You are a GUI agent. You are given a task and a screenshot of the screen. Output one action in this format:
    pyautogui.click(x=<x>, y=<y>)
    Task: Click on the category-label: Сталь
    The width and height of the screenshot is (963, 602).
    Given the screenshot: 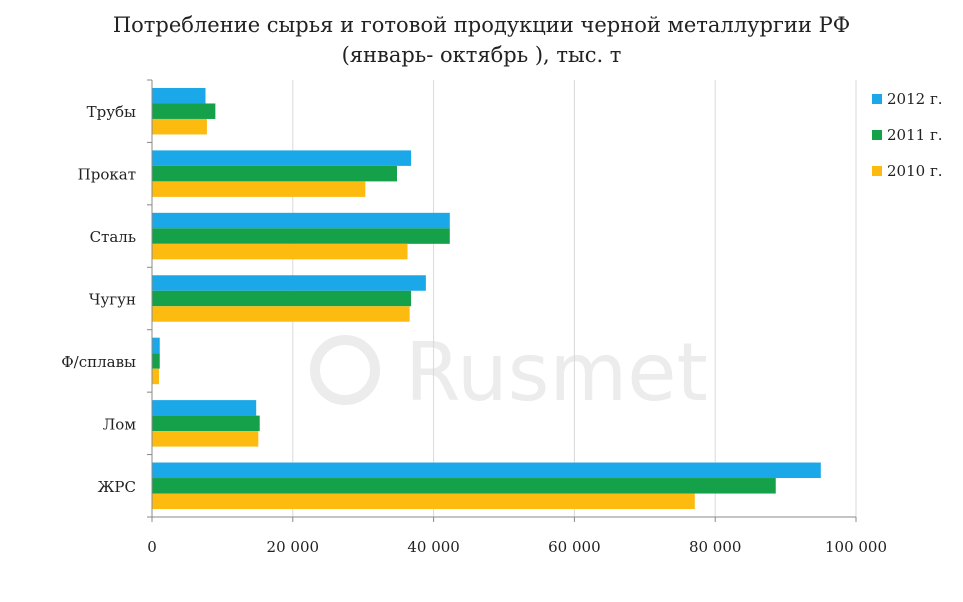 What is the action you would take?
    pyautogui.click(x=113, y=237)
    